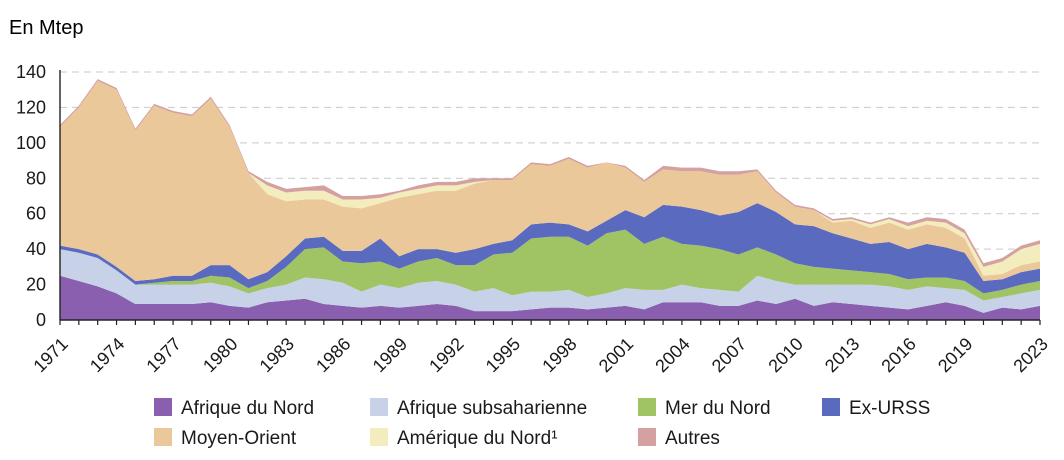 This screenshot has height=460, width=1064. Describe the element at coordinates (955, 355) in the screenshot. I see `x-tick-label-2019: 2019` at that location.